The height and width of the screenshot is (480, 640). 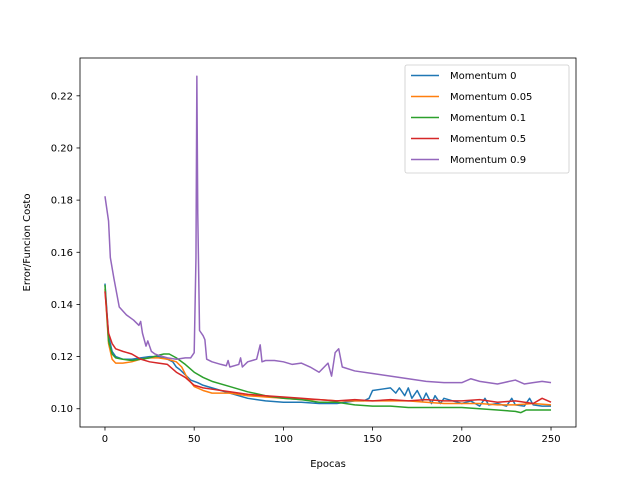 I want to click on y-tick-label: 0.22, so click(x=62, y=96).